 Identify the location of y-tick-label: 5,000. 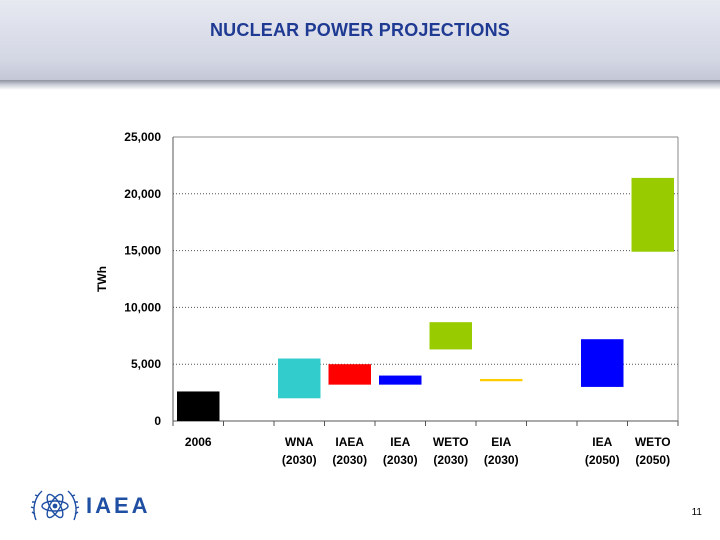
(146, 364).